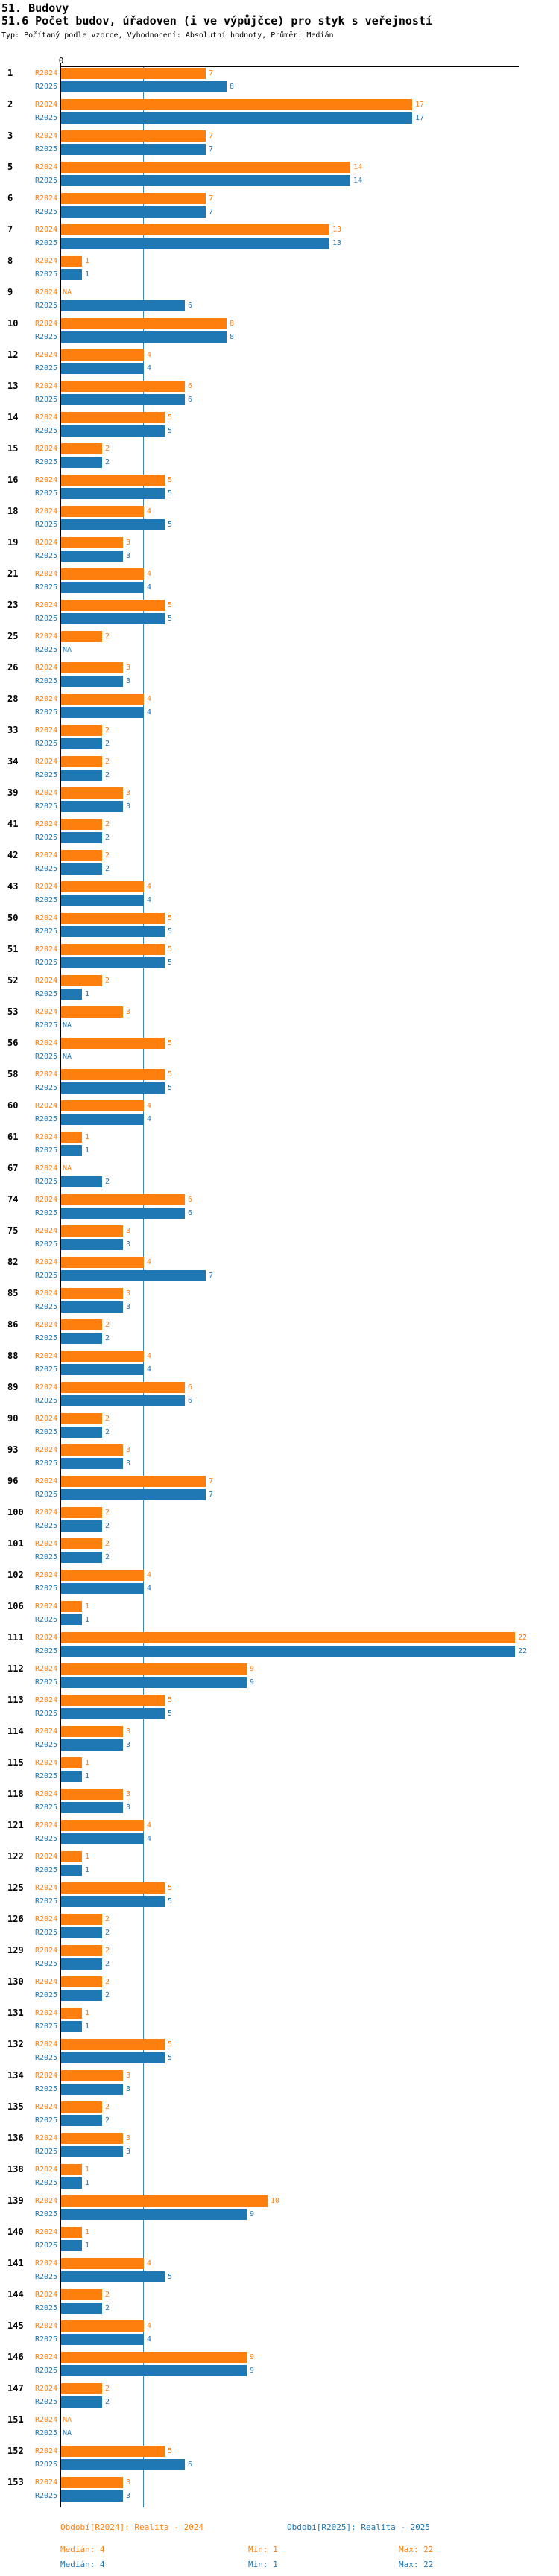 This screenshot has height=2576, width=559. What do you see at coordinates (15, 1825) in the screenshot?
I see `row-id-label: 121` at bounding box center [15, 1825].